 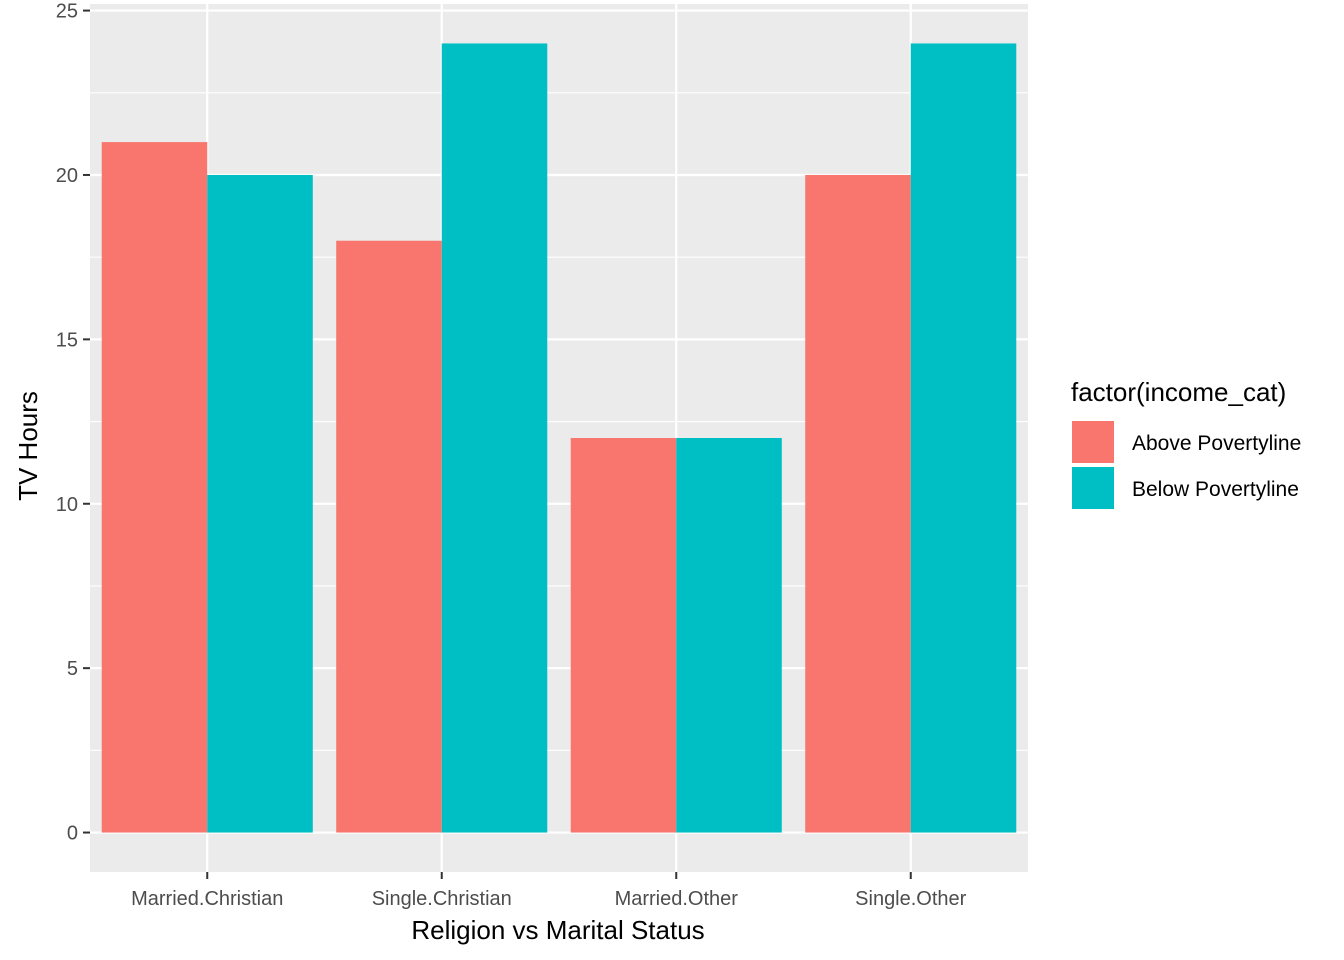 I want to click on y-tick-label: 0, so click(x=72, y=834).